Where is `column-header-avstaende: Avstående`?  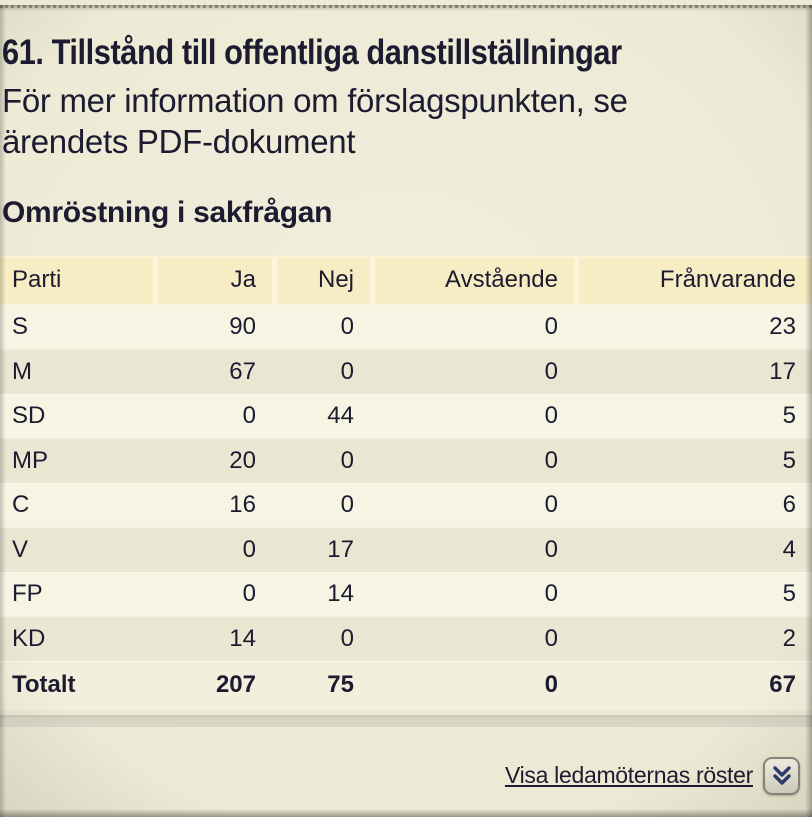
column-header-avstaende: Avstående is located at coordinates (472, 280).